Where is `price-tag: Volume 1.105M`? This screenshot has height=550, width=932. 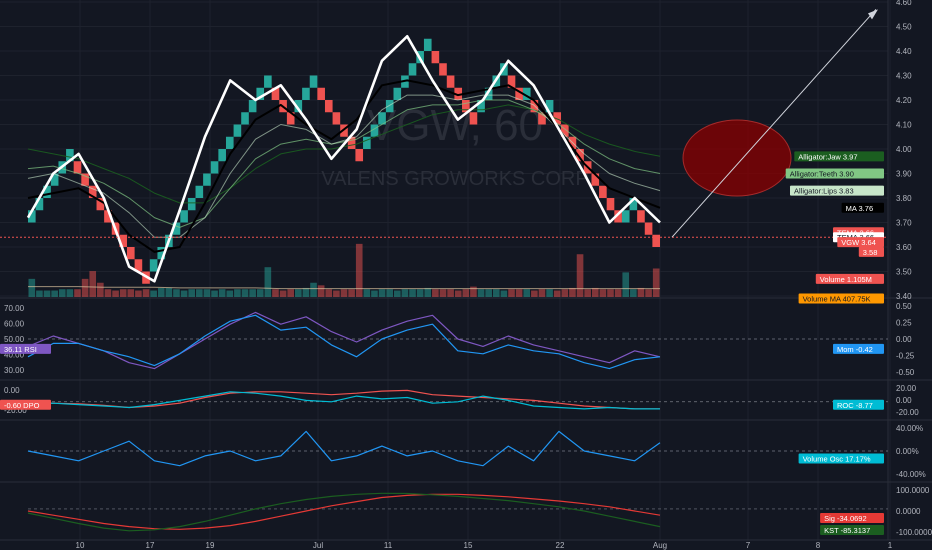
price-tag: Volume 1.105M is located at coordinates (849, 278).